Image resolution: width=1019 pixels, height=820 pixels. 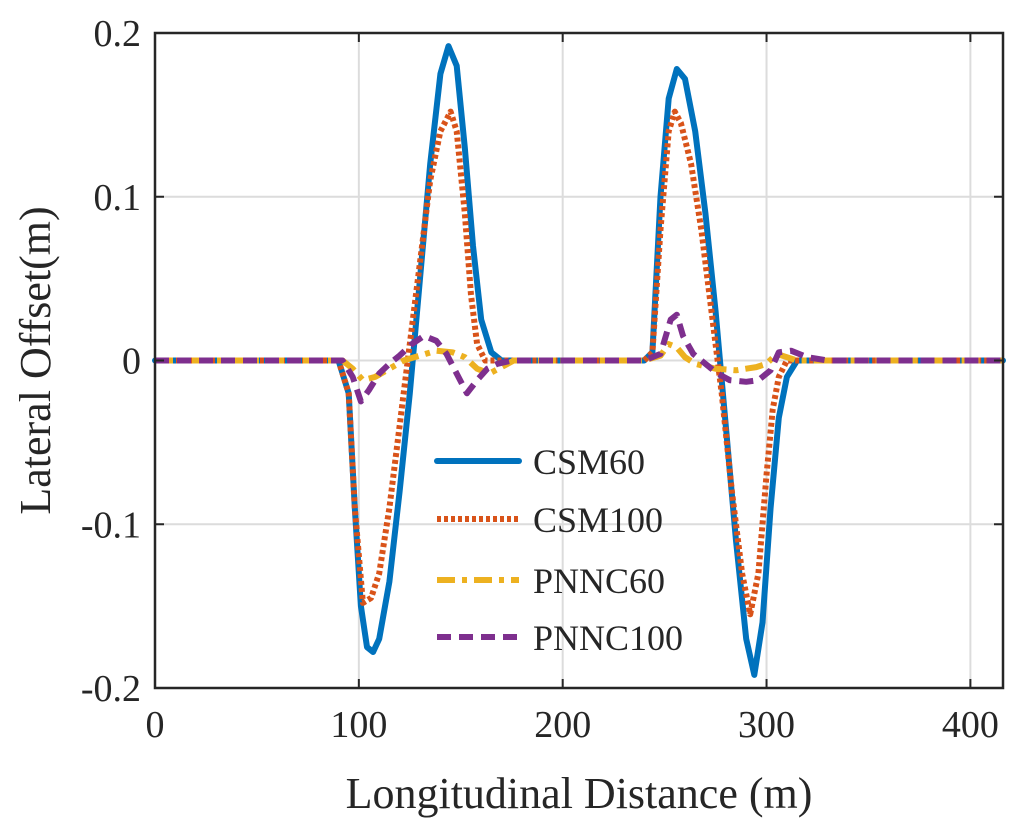 What do you see at coordinates (131, 362) in the screenshot?
I see `y-tick-label: 0` at bounding box center [131, 362].